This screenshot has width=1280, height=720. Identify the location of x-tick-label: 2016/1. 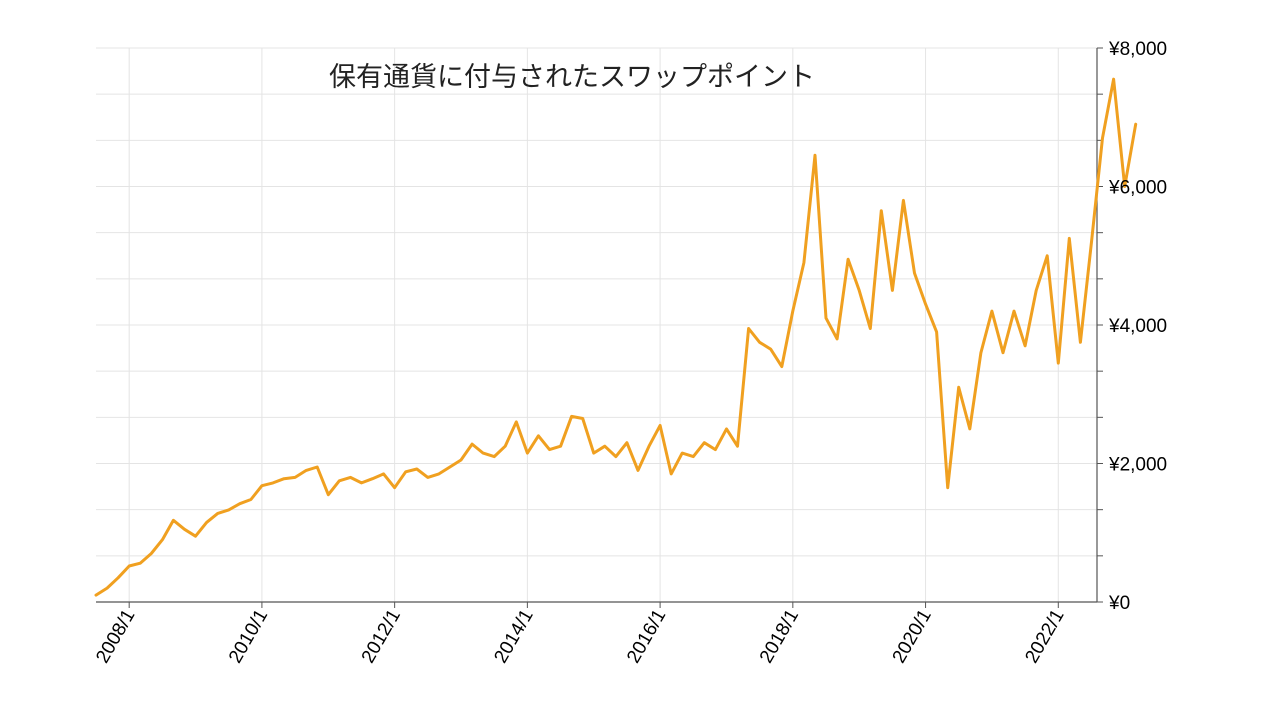
(646, 636).